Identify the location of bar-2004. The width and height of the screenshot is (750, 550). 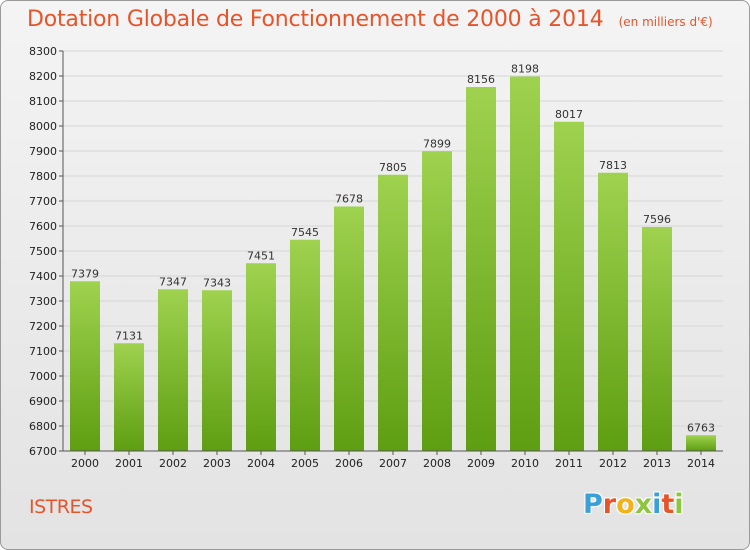
(261, 357).